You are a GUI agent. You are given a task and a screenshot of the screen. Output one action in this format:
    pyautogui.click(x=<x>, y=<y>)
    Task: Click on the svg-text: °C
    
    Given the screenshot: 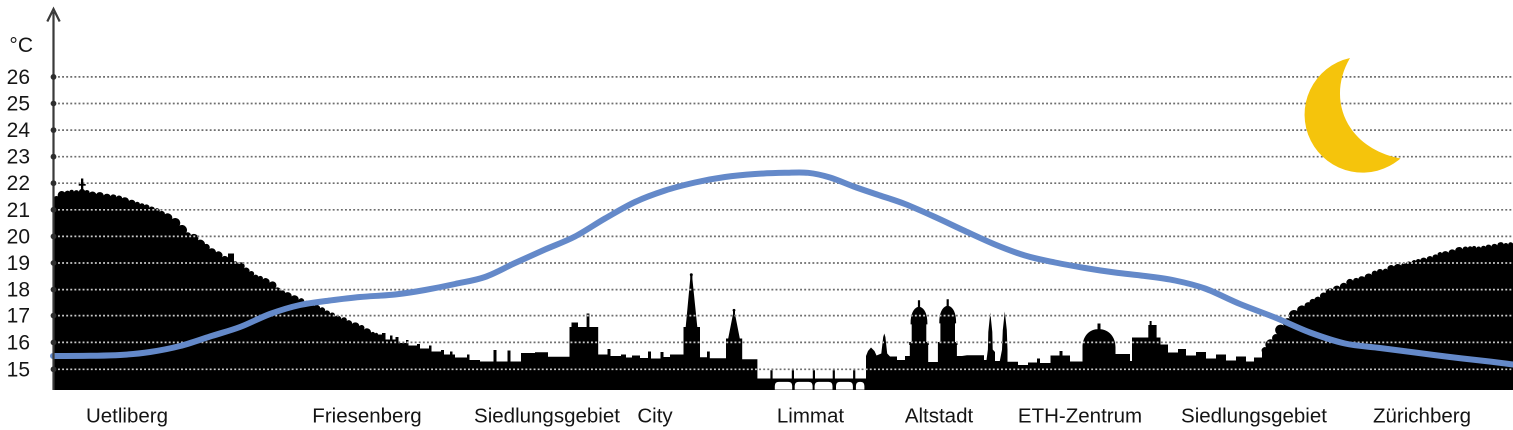 What is the action you would take?
    pyautogui.click(x=21, y=45)
    